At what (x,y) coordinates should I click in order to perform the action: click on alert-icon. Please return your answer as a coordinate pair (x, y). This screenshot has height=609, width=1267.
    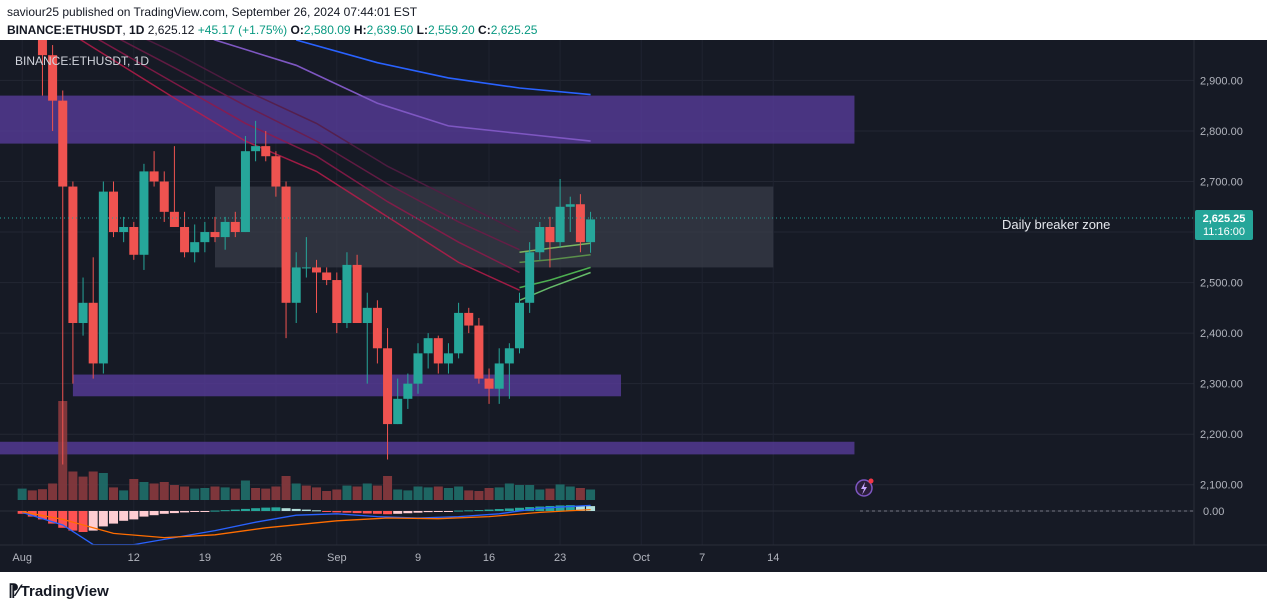
    Looking at the image, I should click on (864, 487).